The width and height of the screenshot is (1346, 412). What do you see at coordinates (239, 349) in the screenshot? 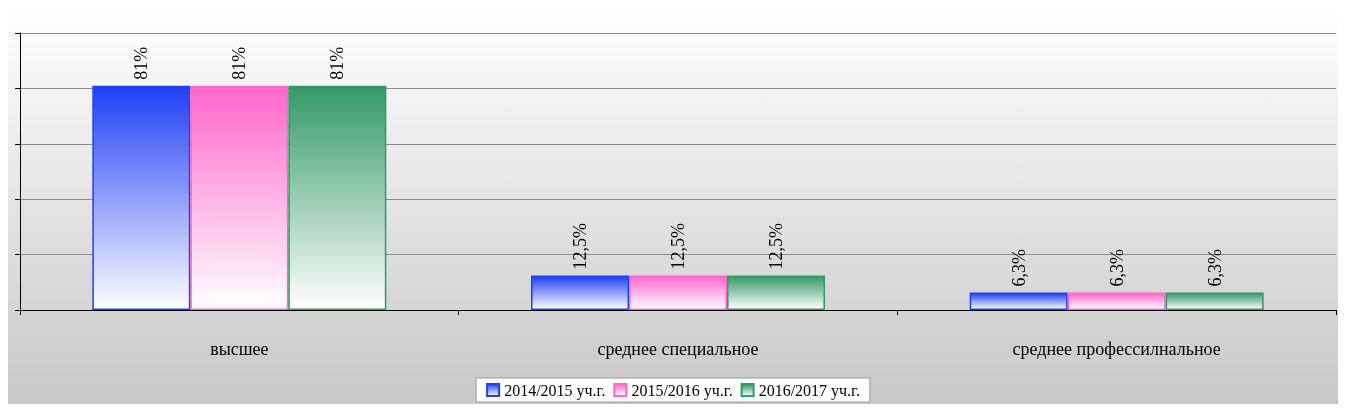
I see `x-tick-label: высшее` at bounding box center [239, 349].